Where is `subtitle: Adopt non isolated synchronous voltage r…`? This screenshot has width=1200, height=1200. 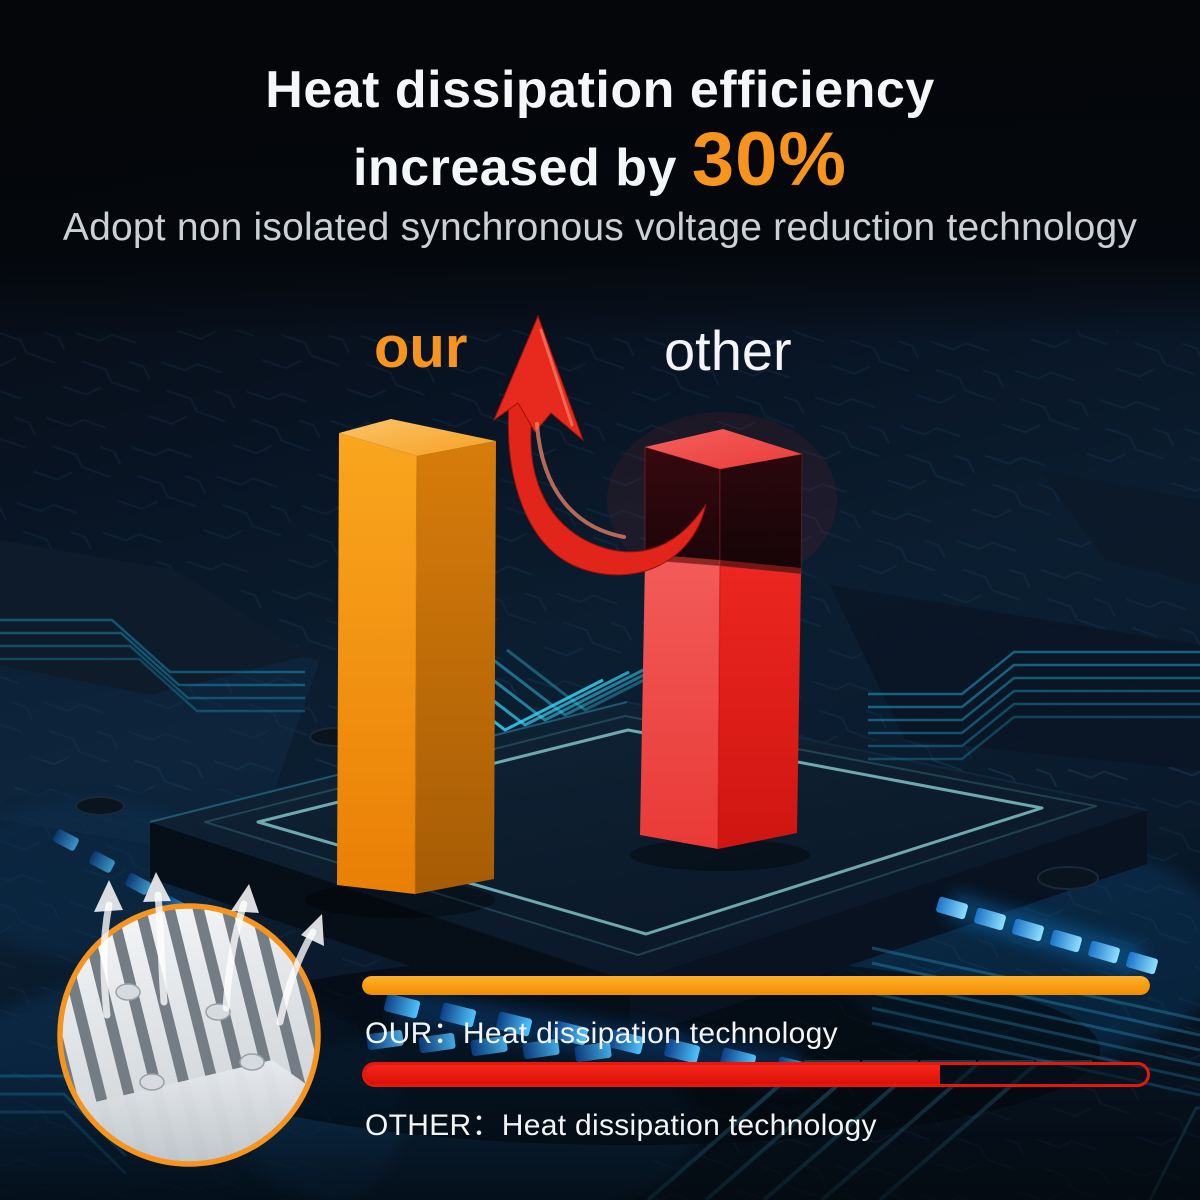 subtitle: Adopt non isolated synchronous voltage r… is located at coordinates (600, 227).